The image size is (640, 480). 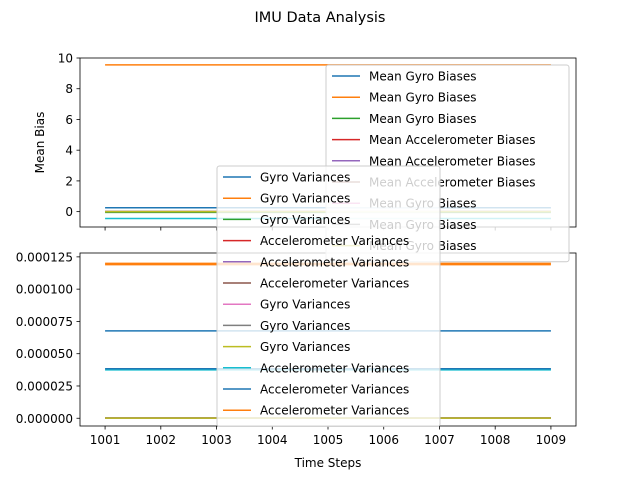 I want to click on x-tick-label: 1008, so click(x=495, y=440).